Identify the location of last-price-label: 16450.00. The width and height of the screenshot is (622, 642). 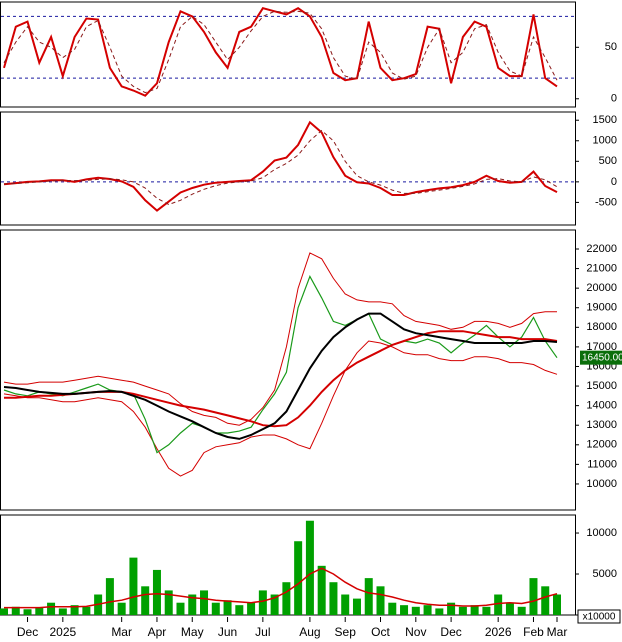
(602, 357).